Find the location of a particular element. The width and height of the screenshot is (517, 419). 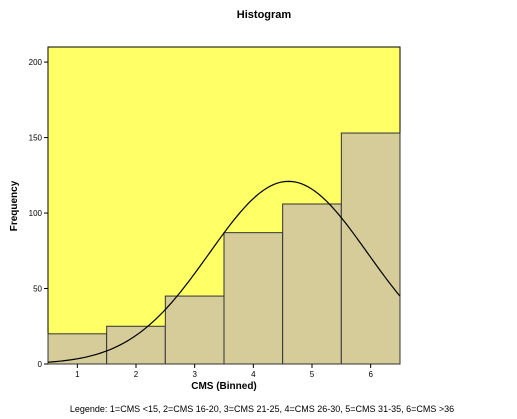

y-axis: 0 50 100 150 200 is located at coordinates (38, 213).